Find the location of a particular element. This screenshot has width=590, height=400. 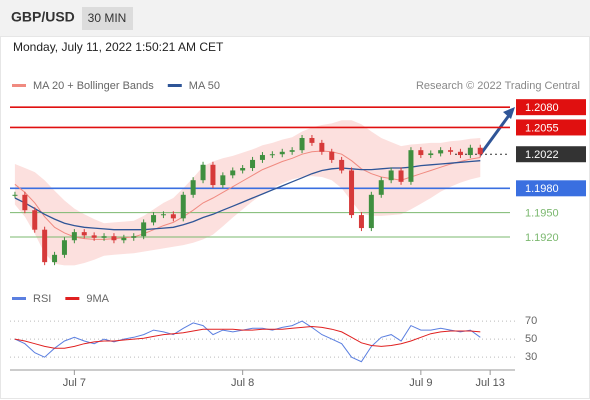

level-label: 1.2022 is located at coordinates (542, 155).